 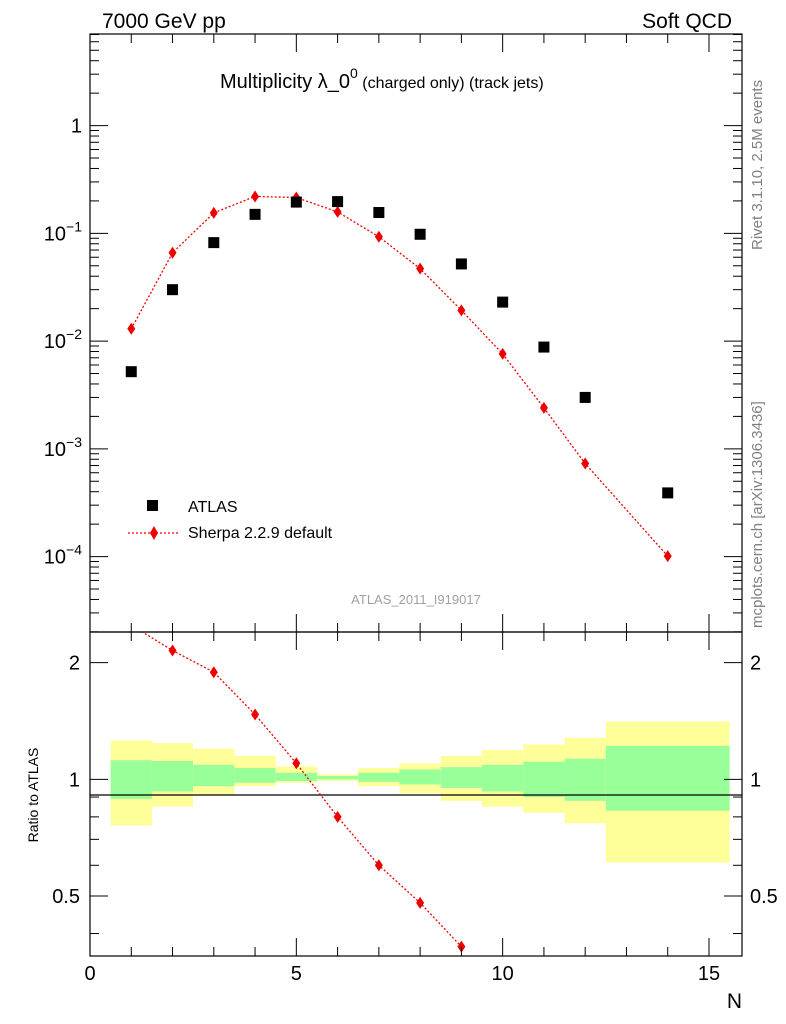 What do you see at coordinates (74, 550) in the screenshot?
I see `main-ytick-exp: −4` at bounding box center [74, 550].